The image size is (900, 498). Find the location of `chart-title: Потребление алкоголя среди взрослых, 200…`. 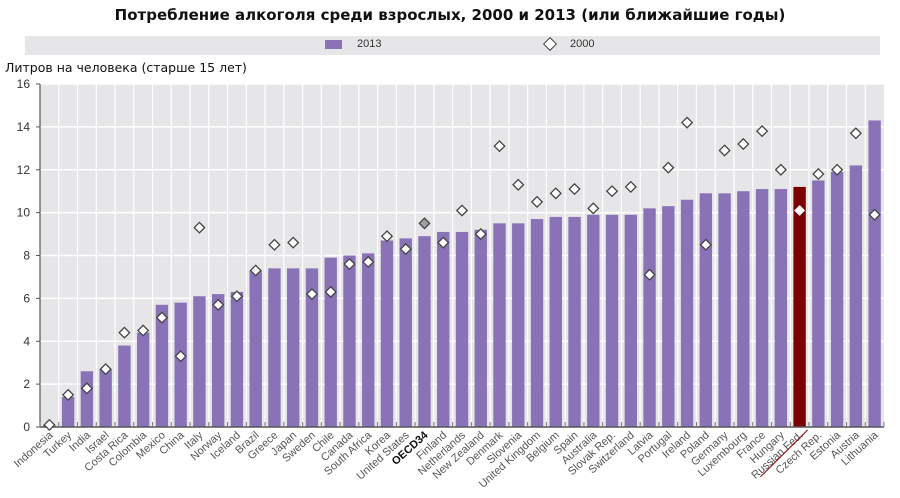

chart-title: Потребление алкоголя среди взрослых, 200… is located at coordinates (450, 15).